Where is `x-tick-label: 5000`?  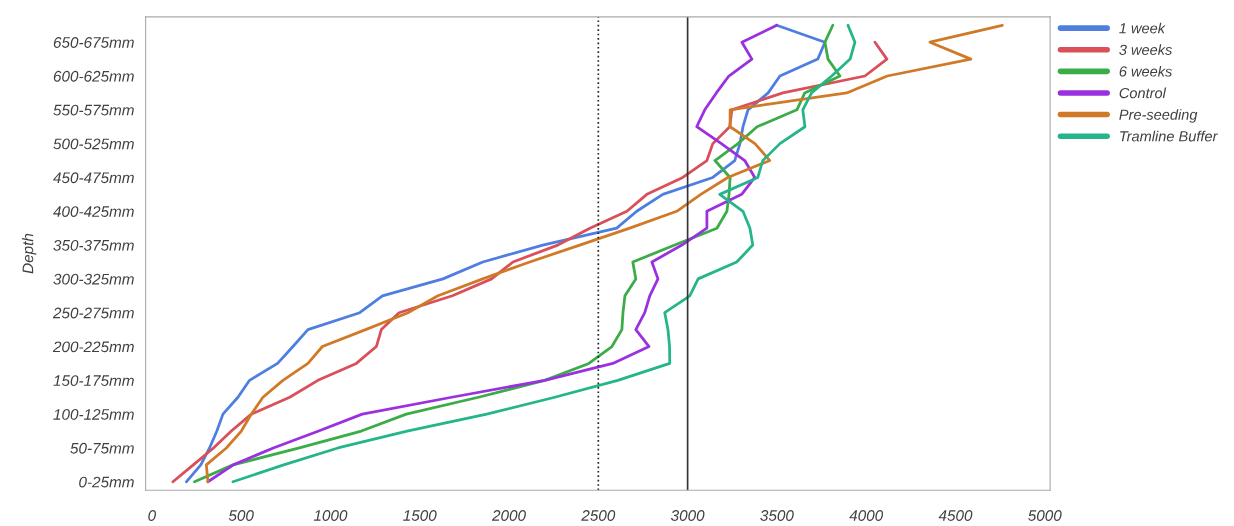
x-tick-label: 5000 is located at coordinates (1045, 515).